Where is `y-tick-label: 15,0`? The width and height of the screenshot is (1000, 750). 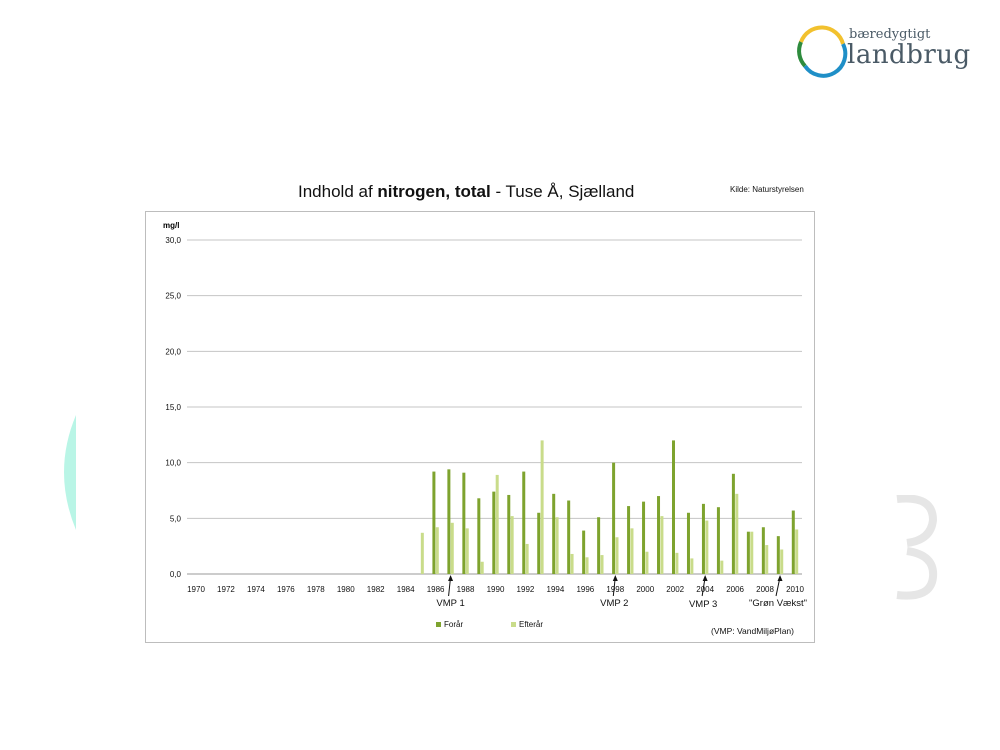
y-tick-label: 15,0 is located at coordinates (173, 407).